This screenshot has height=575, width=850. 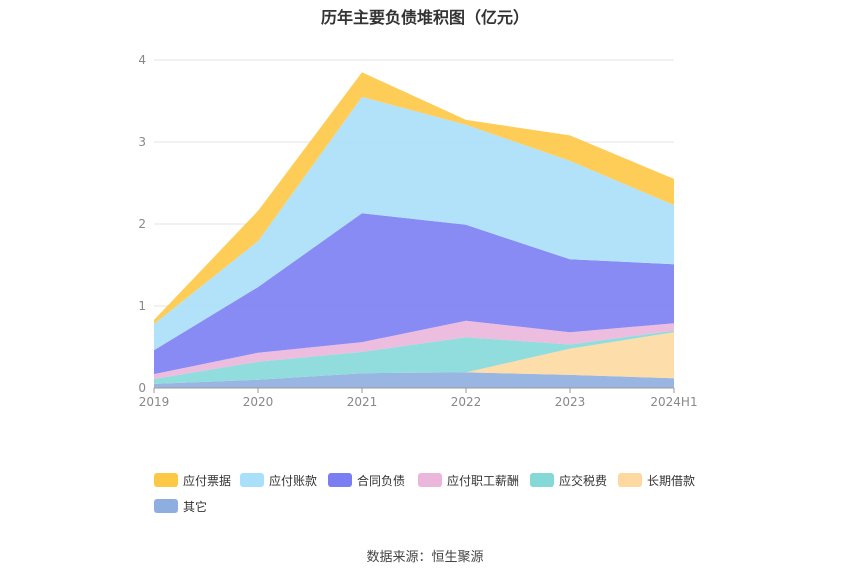 I want to click on legend-item: 长期借款, so click(x=656, y=480).